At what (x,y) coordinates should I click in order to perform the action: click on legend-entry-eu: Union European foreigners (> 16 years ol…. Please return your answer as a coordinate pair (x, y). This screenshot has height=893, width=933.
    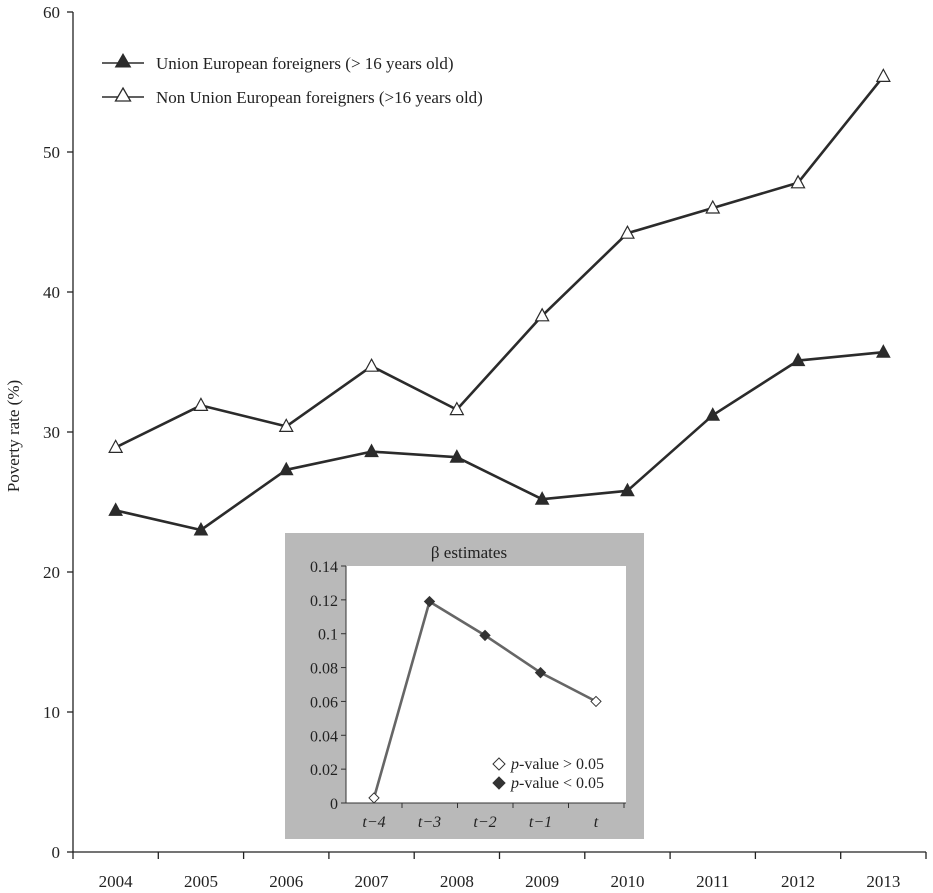
    Looking at the image, I should click on (278, 62).